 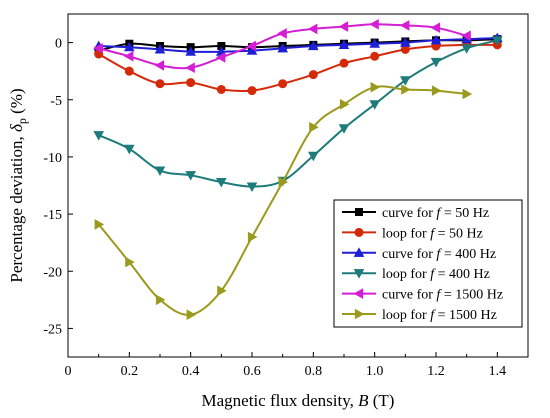 I want to click on legend-entry: curve for f = 400 Hz, so click(x=419, y=254).